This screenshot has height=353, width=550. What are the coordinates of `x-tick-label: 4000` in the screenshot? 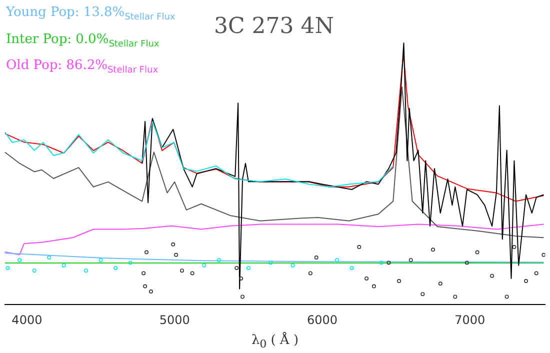 It's located at (27, 319).